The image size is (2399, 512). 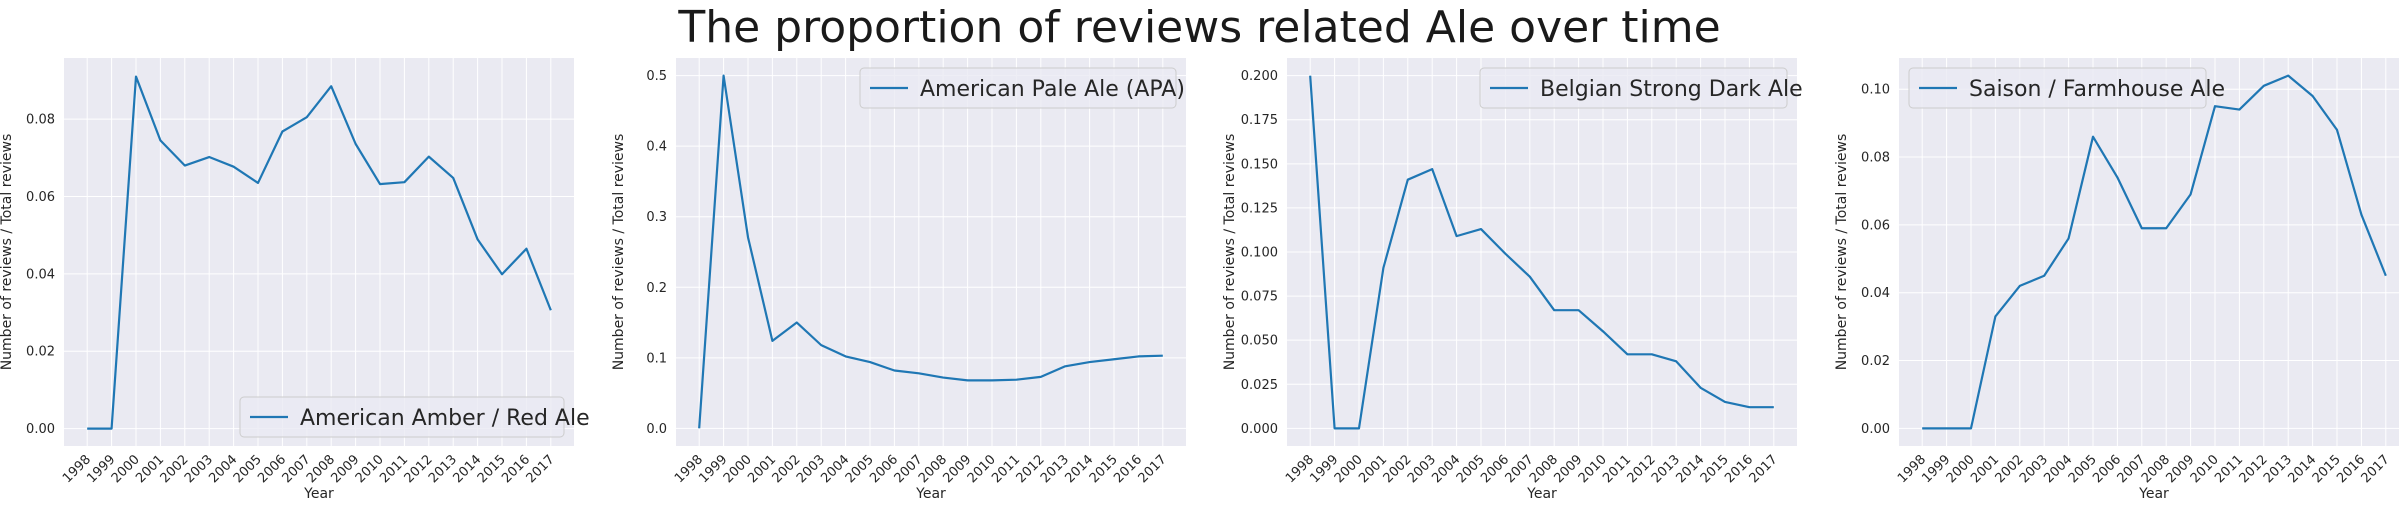 I want to click on y-tick-label: 0.050, so click(x=1259, y=341).